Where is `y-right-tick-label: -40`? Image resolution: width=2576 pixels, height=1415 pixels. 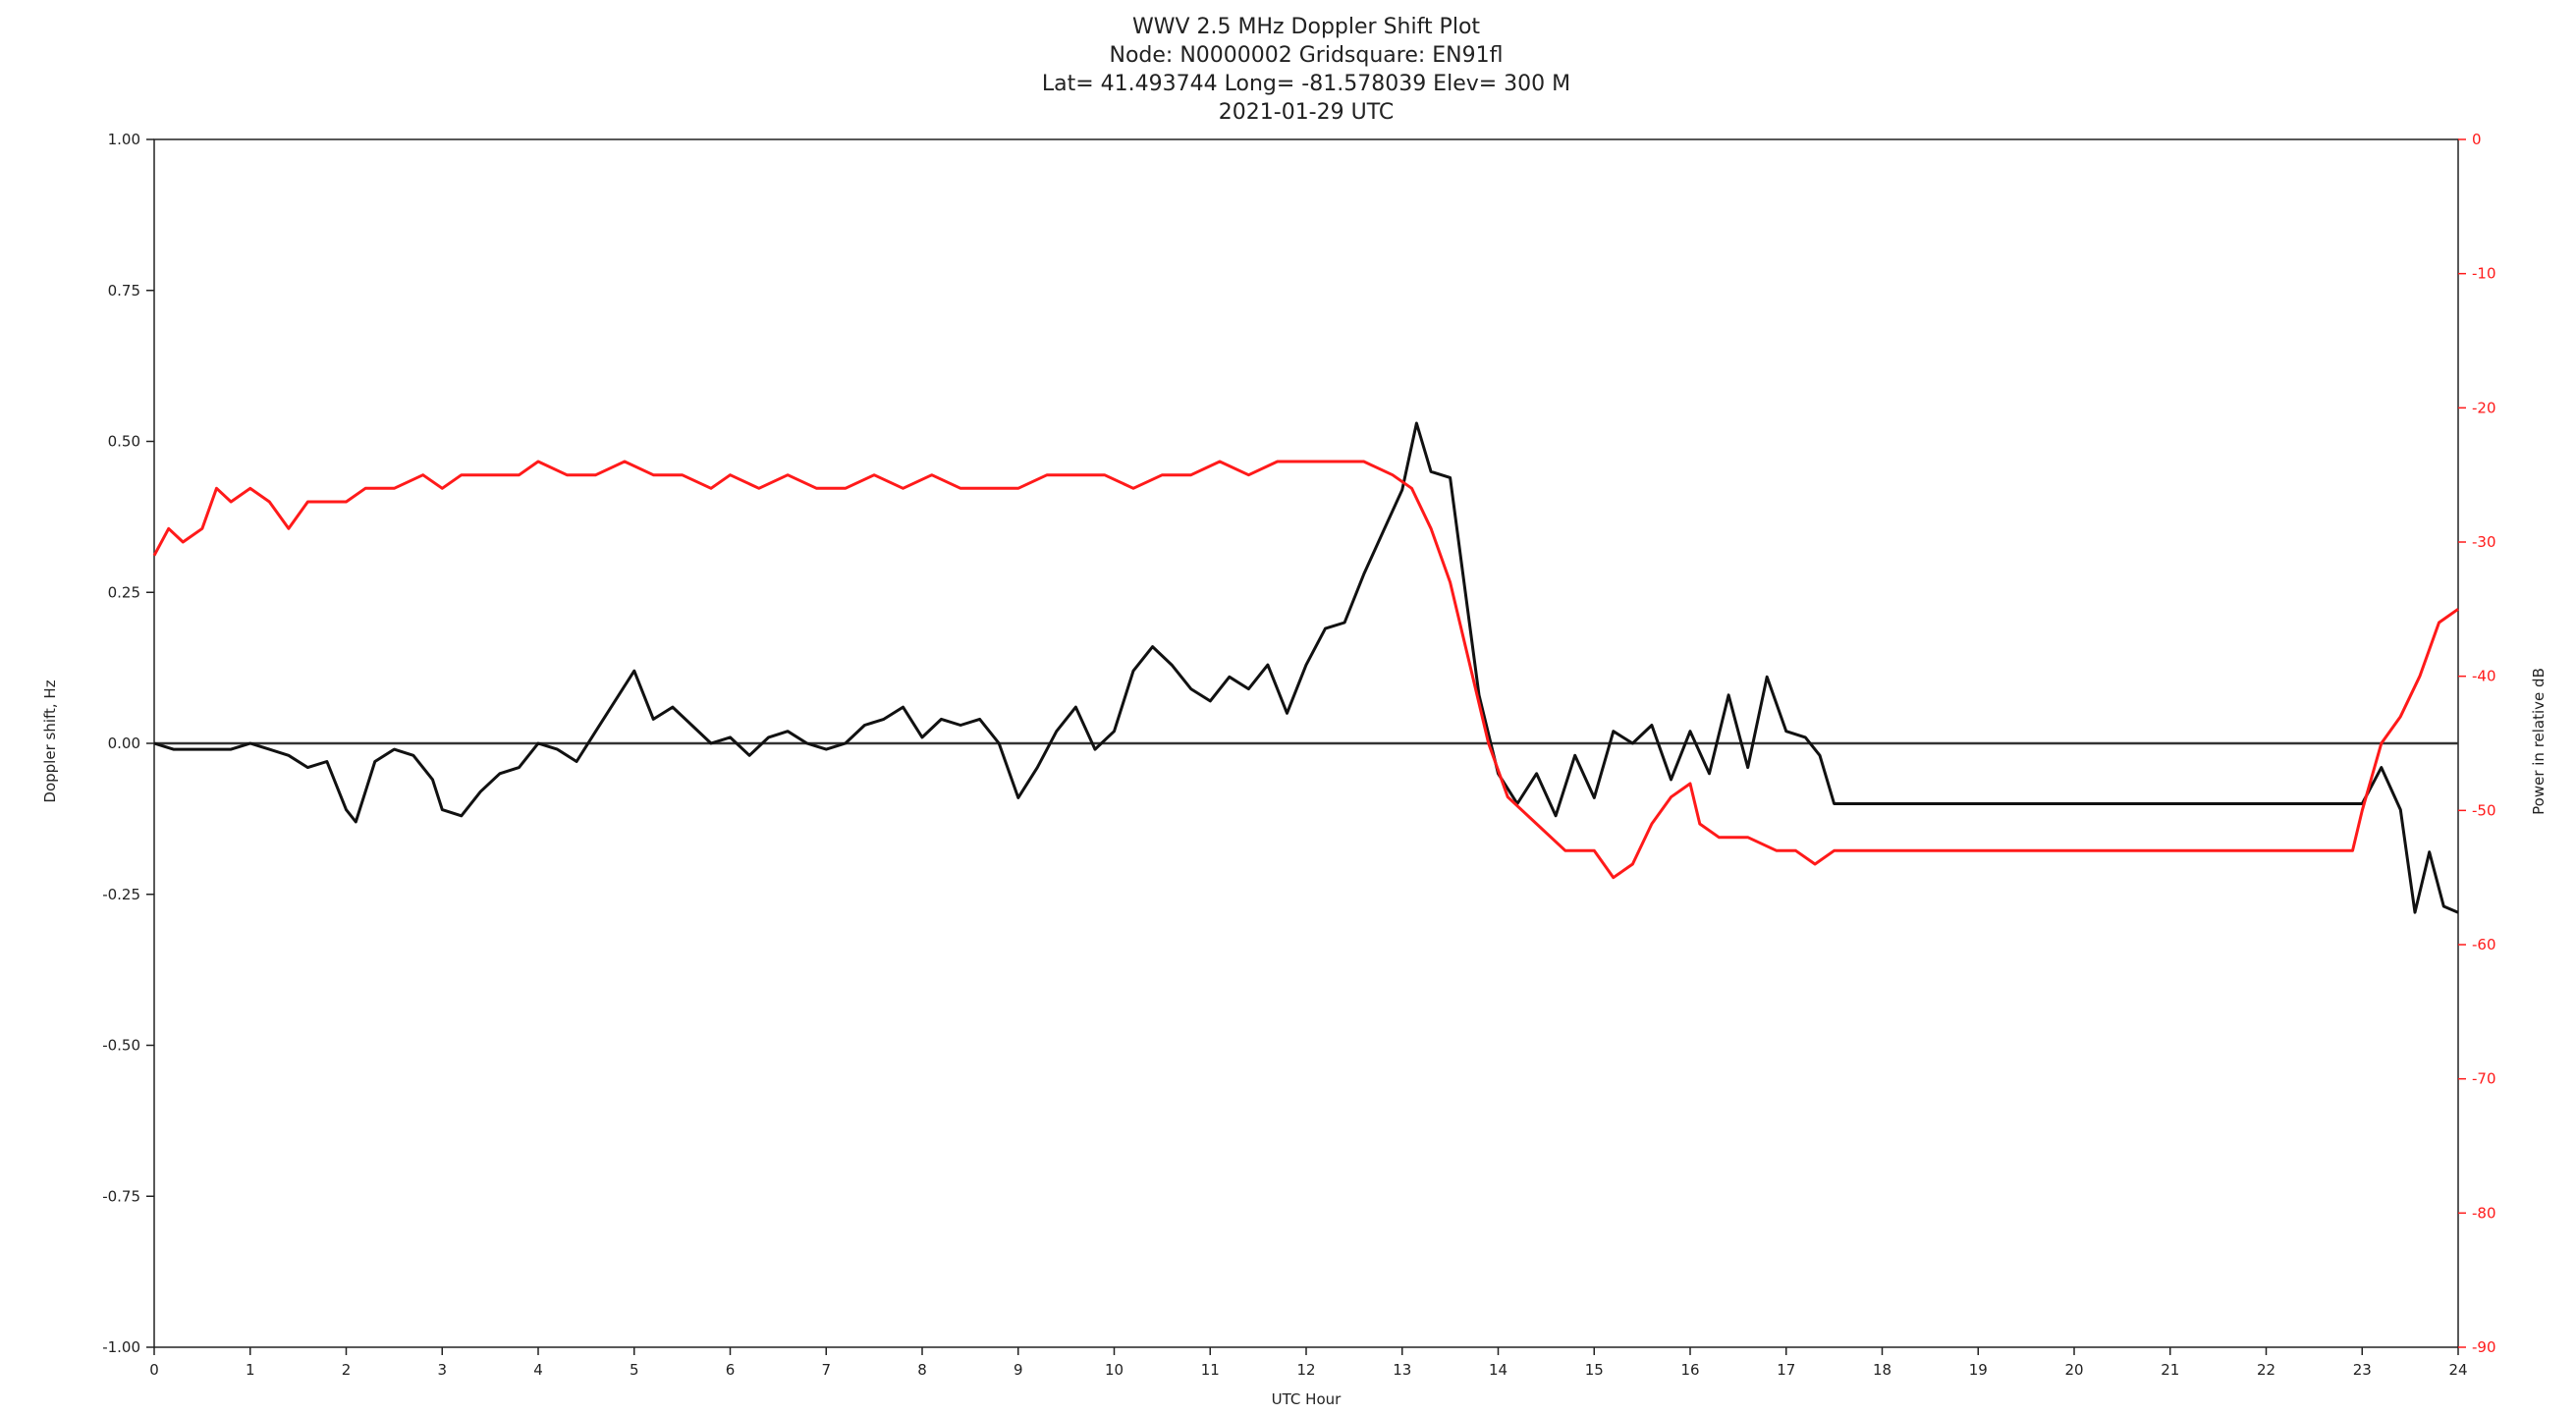
y-right-tick-label: -40 is located at coordinates (2484, 676).